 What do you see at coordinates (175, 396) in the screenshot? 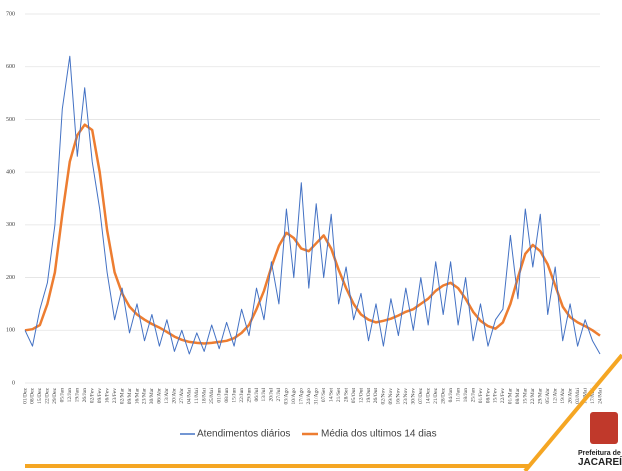
I see `x-tick-label: 20/Abr` at bounding box center [175, 396].